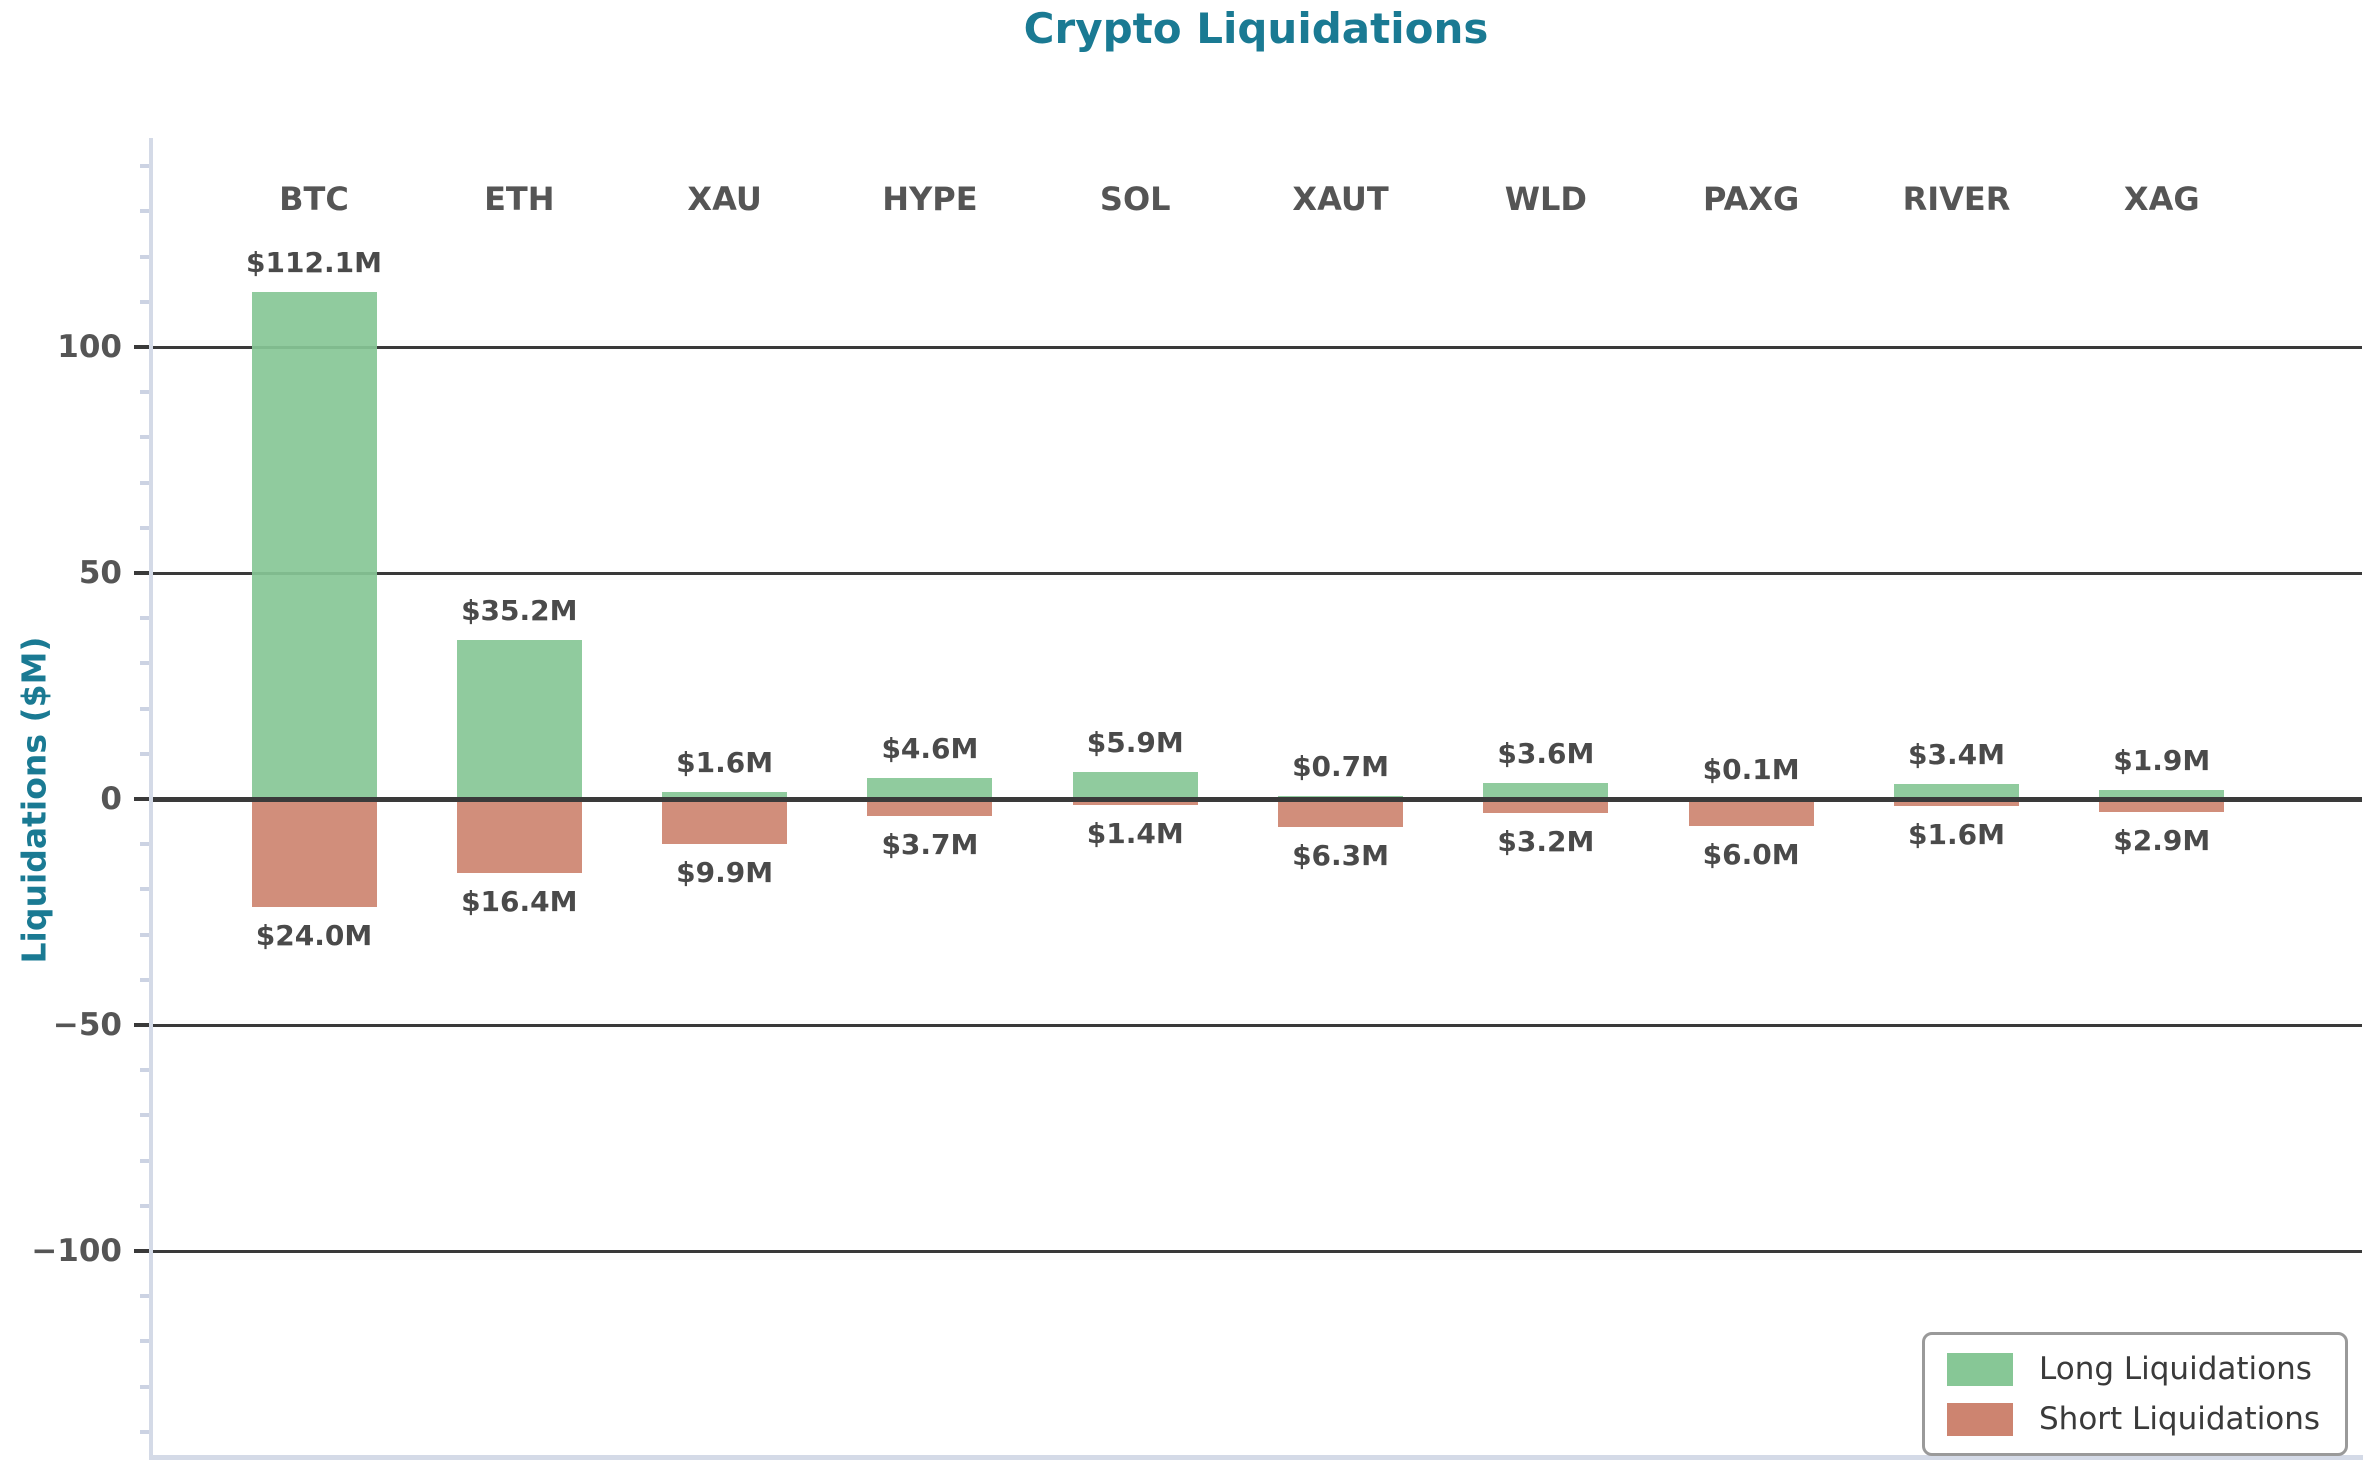 This screenshot has width=2375, height=1476. What do you see at coordinates (1751, 769) in the screenshot?
I see `long-value-label: $0.1M` at bounding box center [1751, 769].